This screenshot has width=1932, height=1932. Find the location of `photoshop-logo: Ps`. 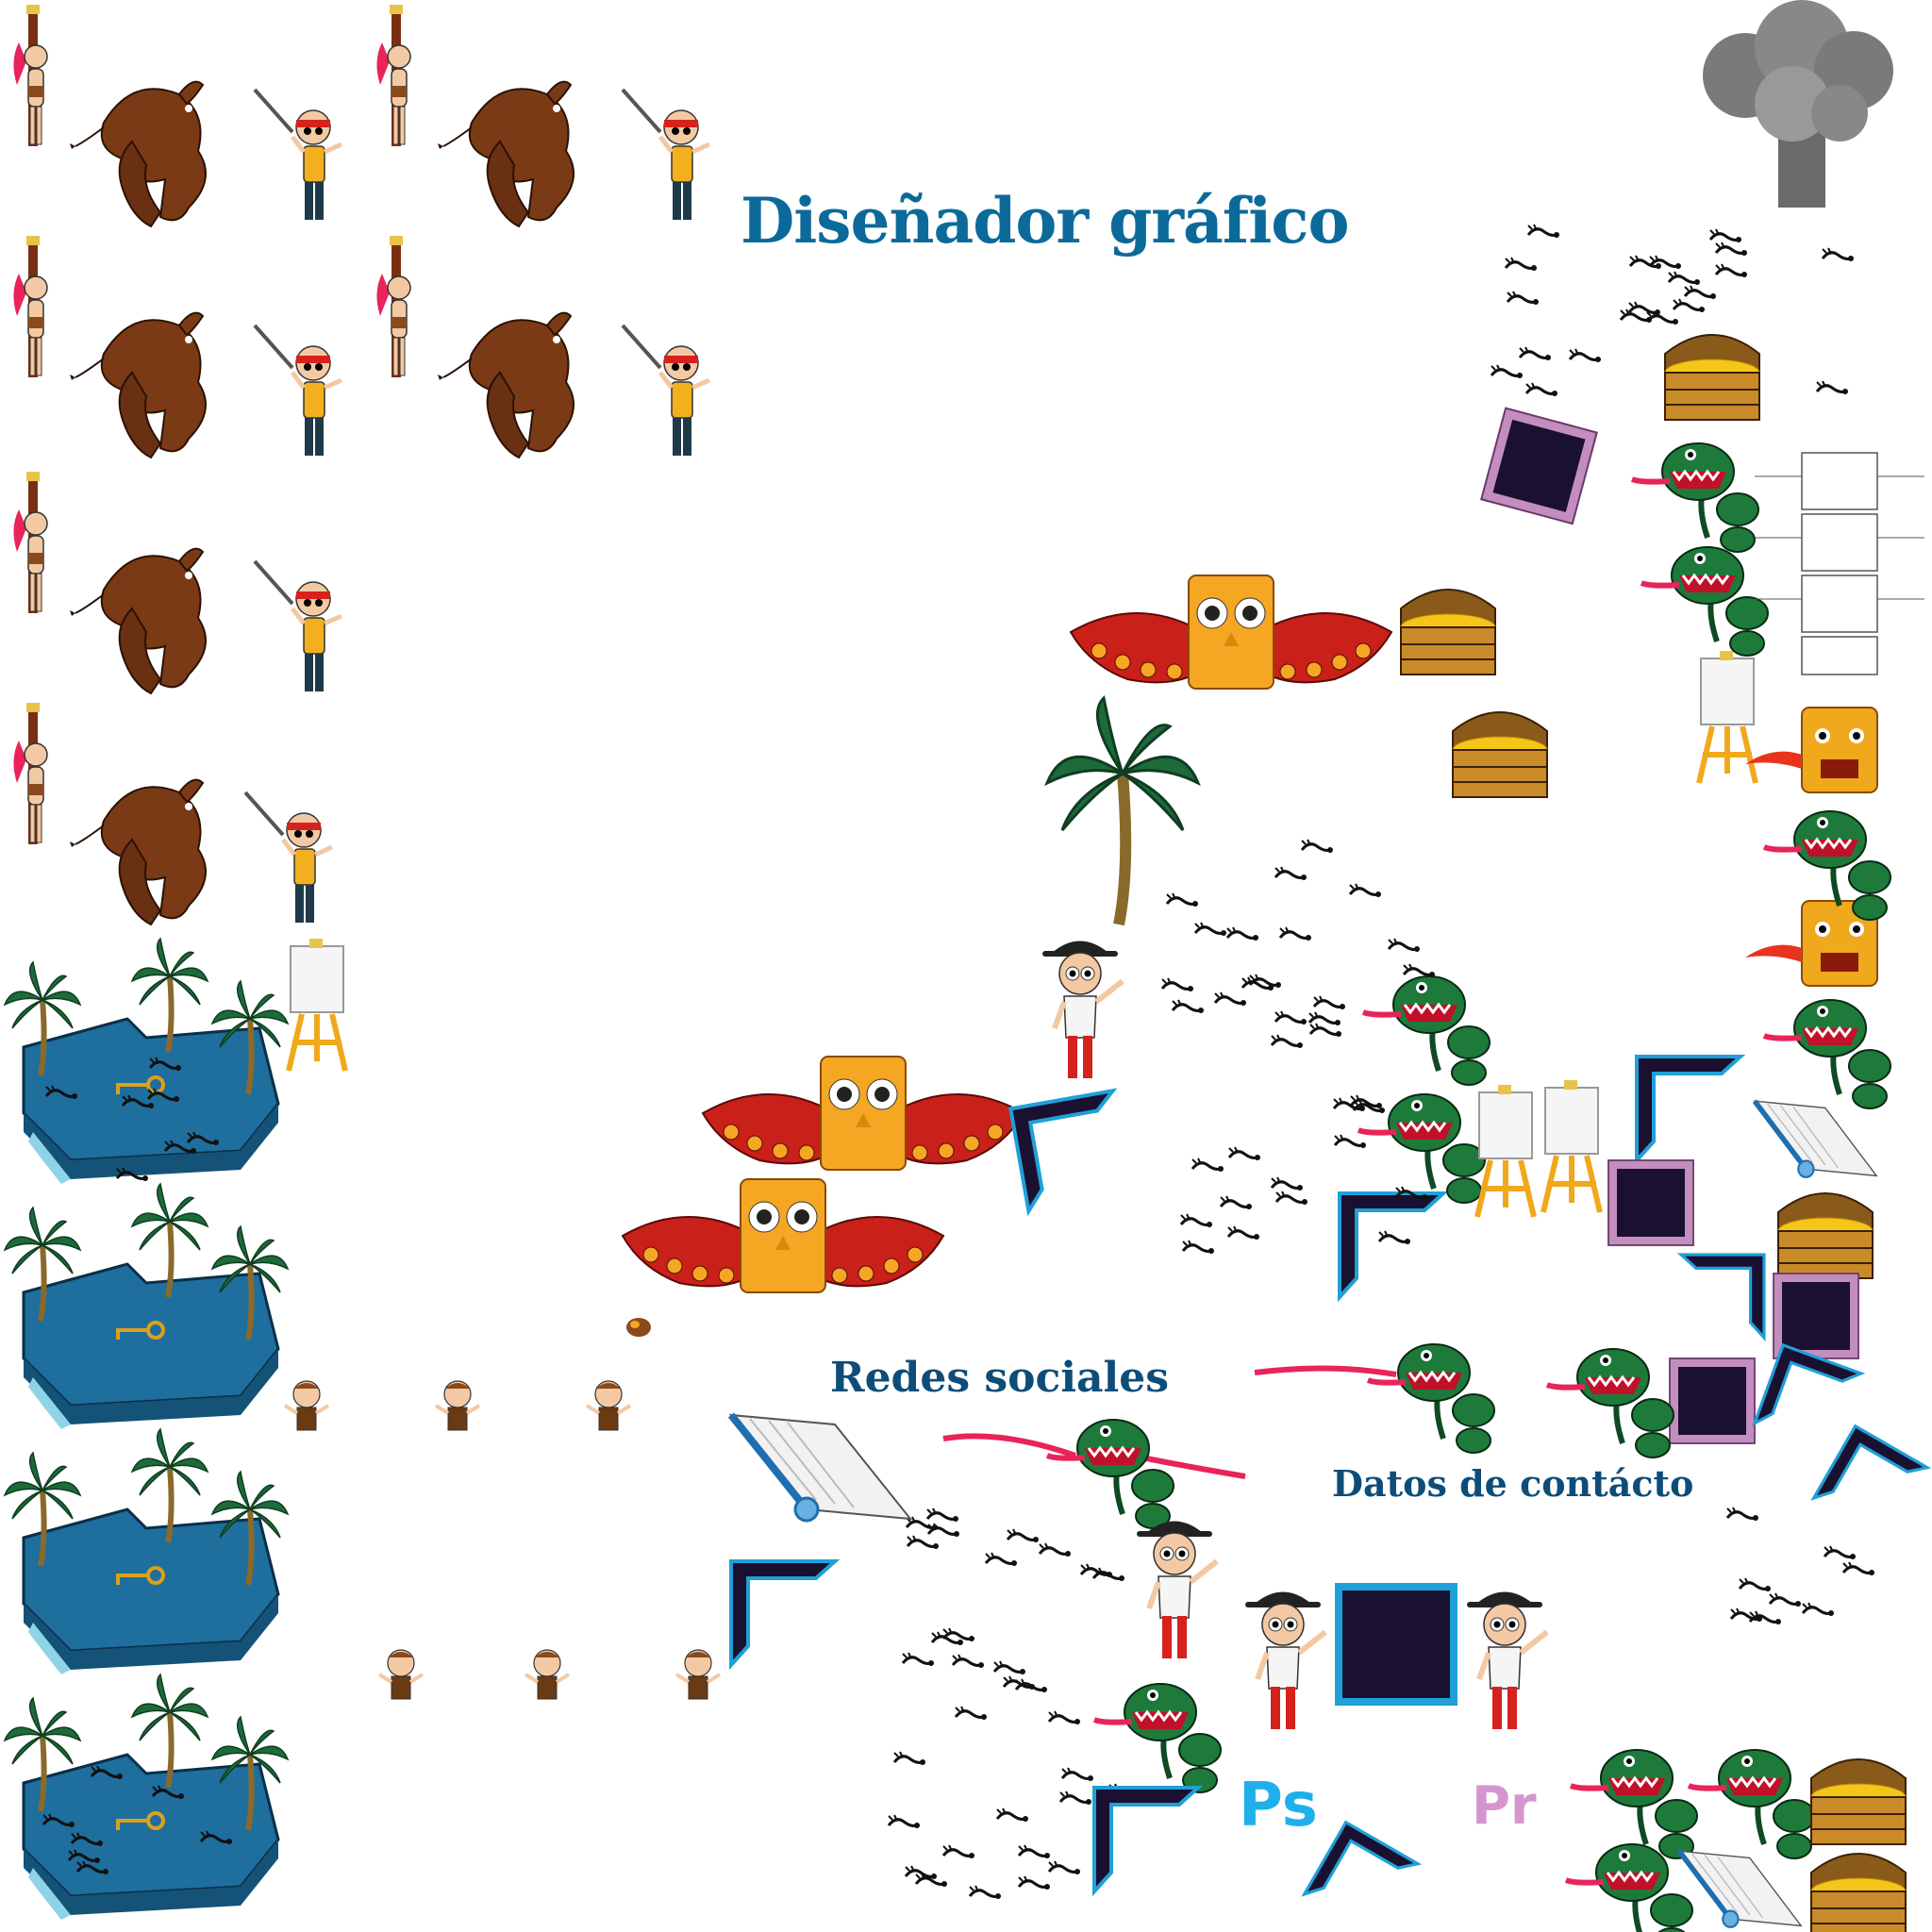

photoshop-logo: Ps is located at coordinates (1278, 1806).